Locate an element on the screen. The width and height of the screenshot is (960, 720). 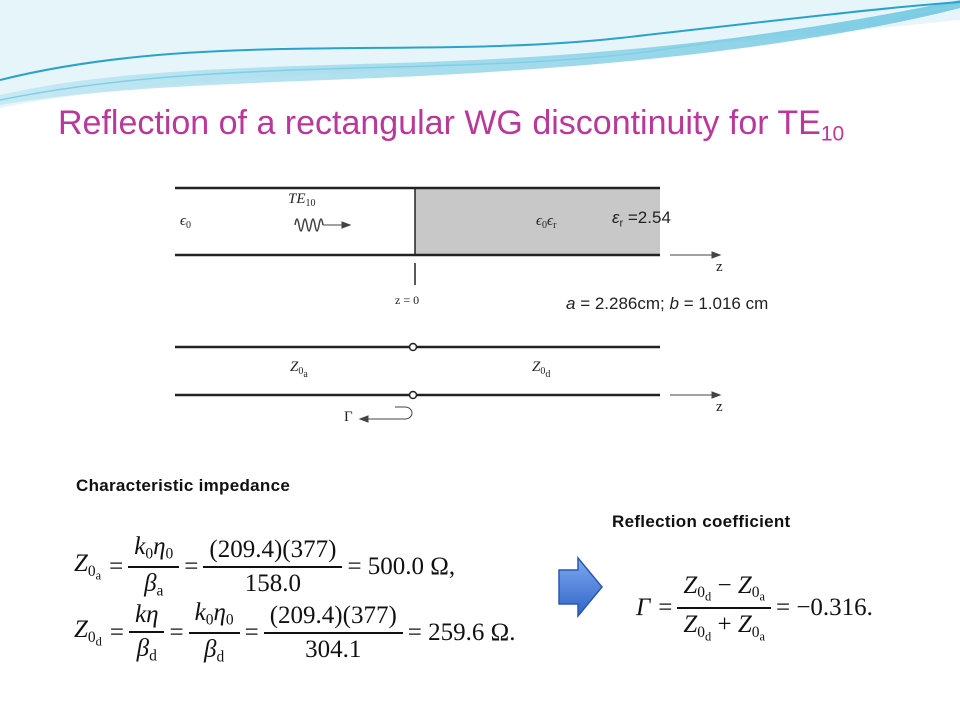
denominator: 158.0 is located at coordinates (273, 582).